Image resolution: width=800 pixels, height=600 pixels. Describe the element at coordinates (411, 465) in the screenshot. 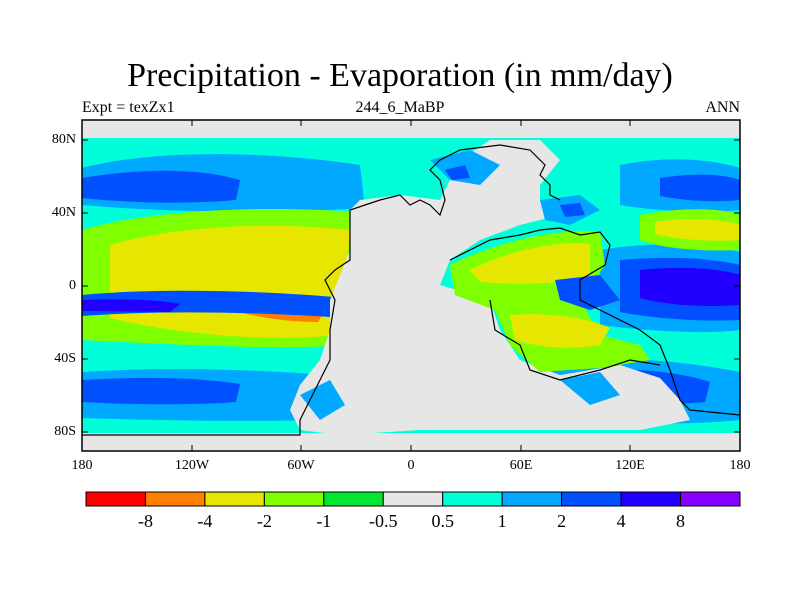

I see `lon-label-0: 0` at that location.